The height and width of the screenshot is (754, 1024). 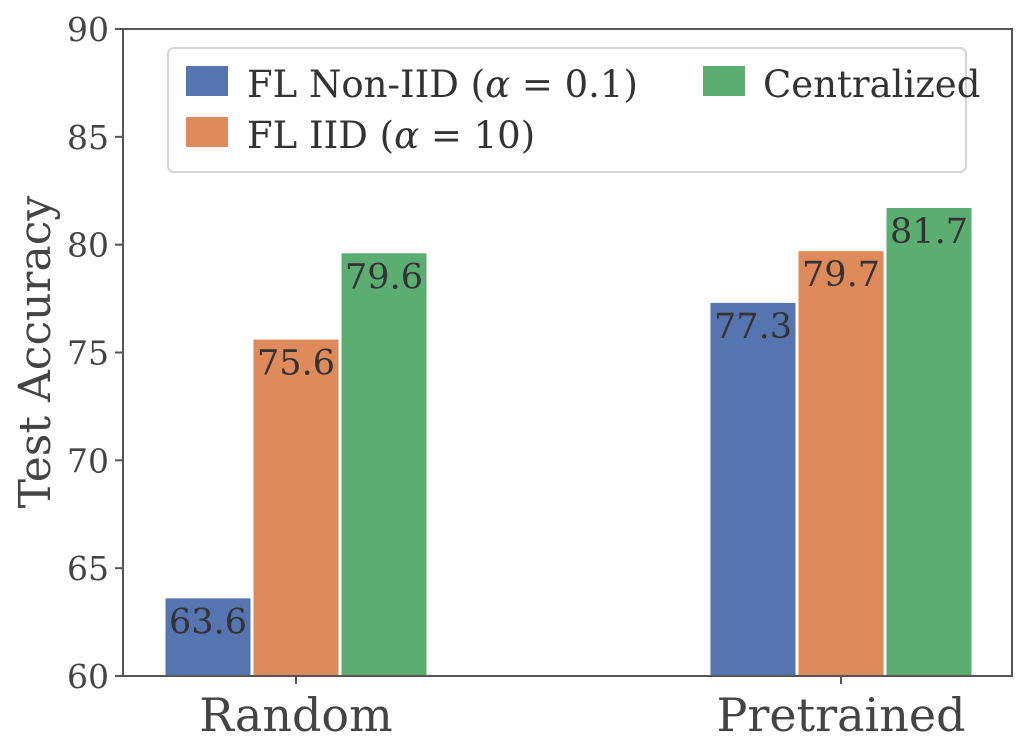 I want to click on y-axis-title: Test Accuracy, so click(x=35, y=352).